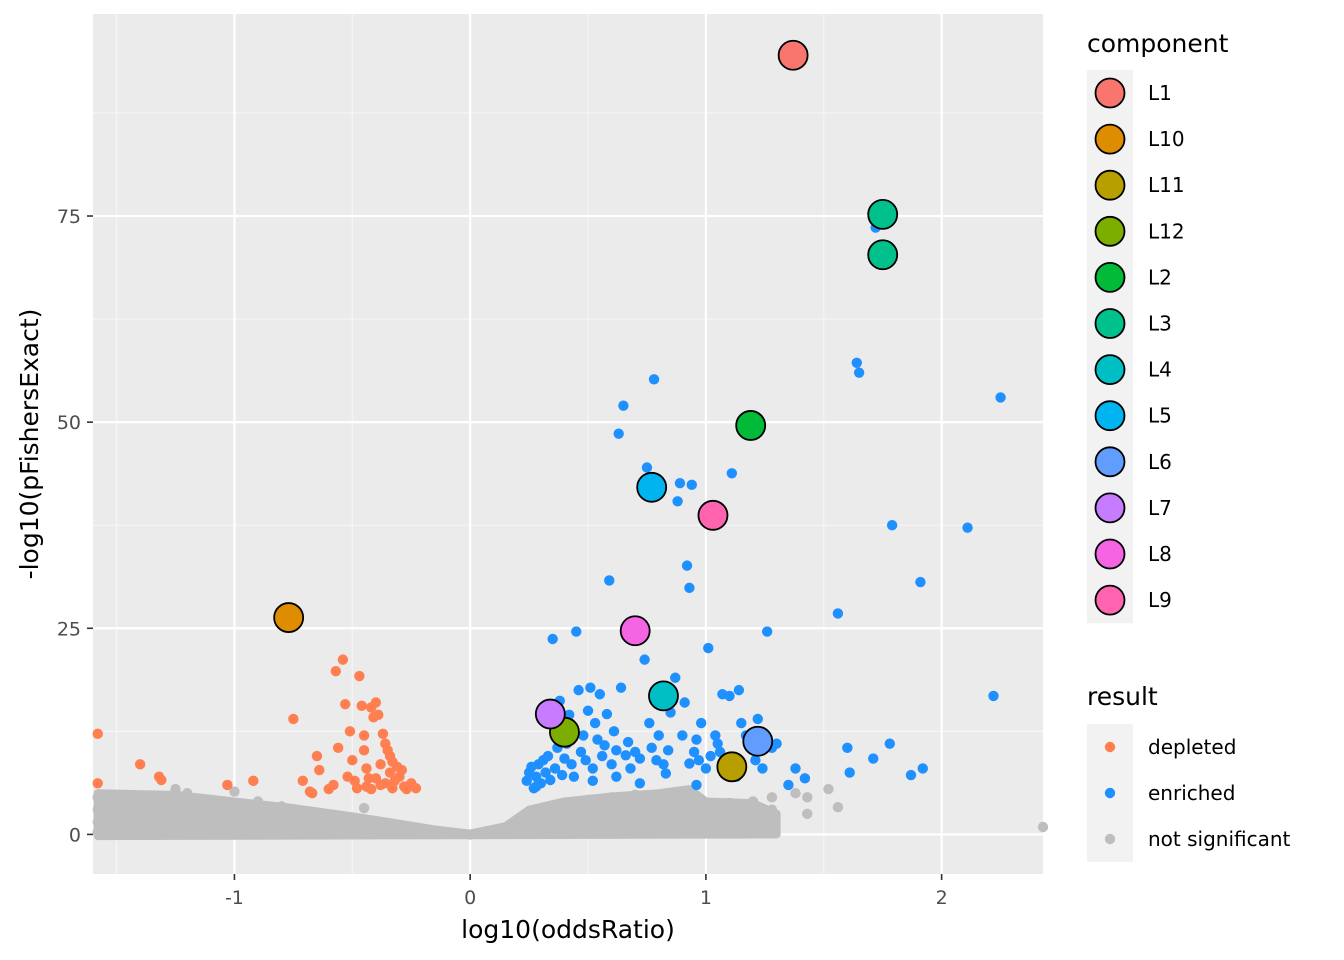  Describe the element at coordinates (1110, 231) in the screenshot. I see `legend-key-l12` at that location.